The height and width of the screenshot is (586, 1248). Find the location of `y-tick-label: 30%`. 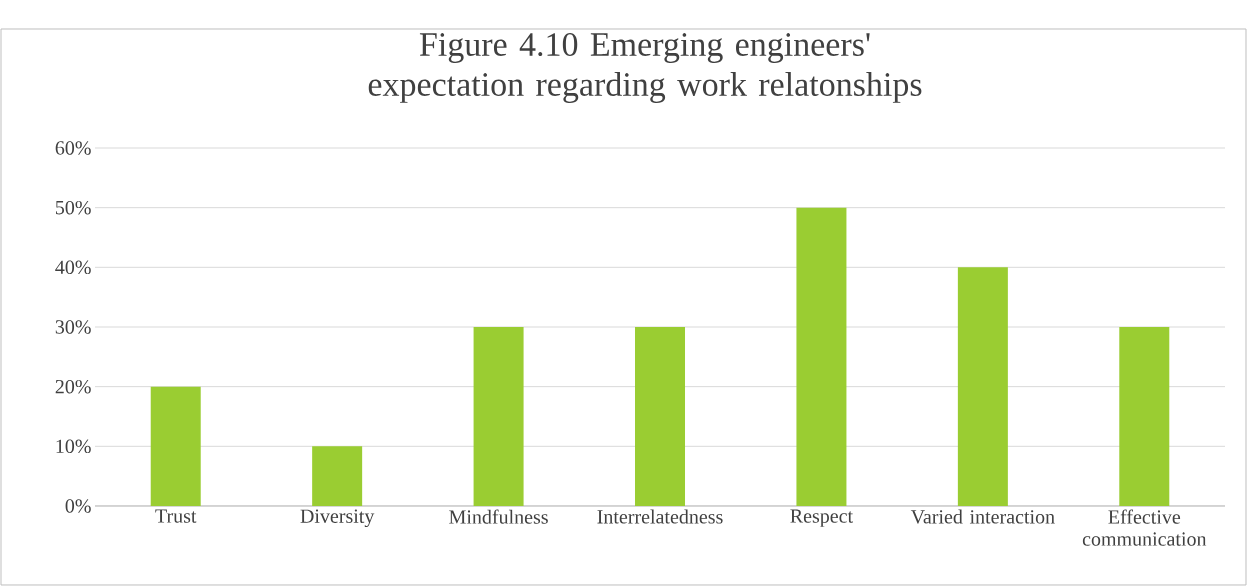

y-tick-label: 30% is located at coordinates (73, 327).